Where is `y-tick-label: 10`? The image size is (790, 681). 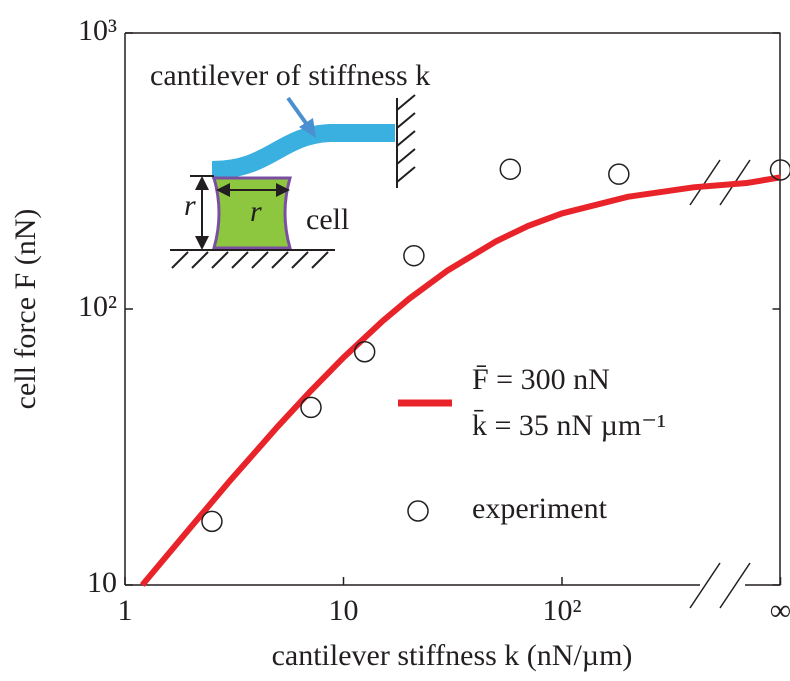
y-tick-label: 10 is located at coordinates (102, 582).